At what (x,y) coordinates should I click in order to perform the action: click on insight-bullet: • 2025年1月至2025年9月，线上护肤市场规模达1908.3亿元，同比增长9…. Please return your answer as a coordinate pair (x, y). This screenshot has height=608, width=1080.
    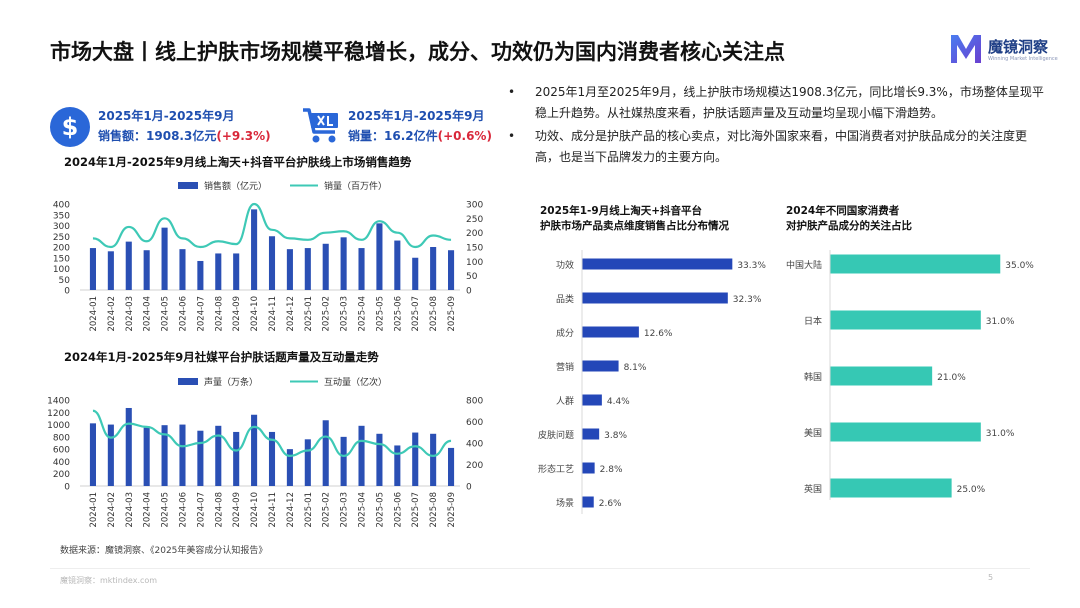
    Looking at the image, I should click on (776, 102).